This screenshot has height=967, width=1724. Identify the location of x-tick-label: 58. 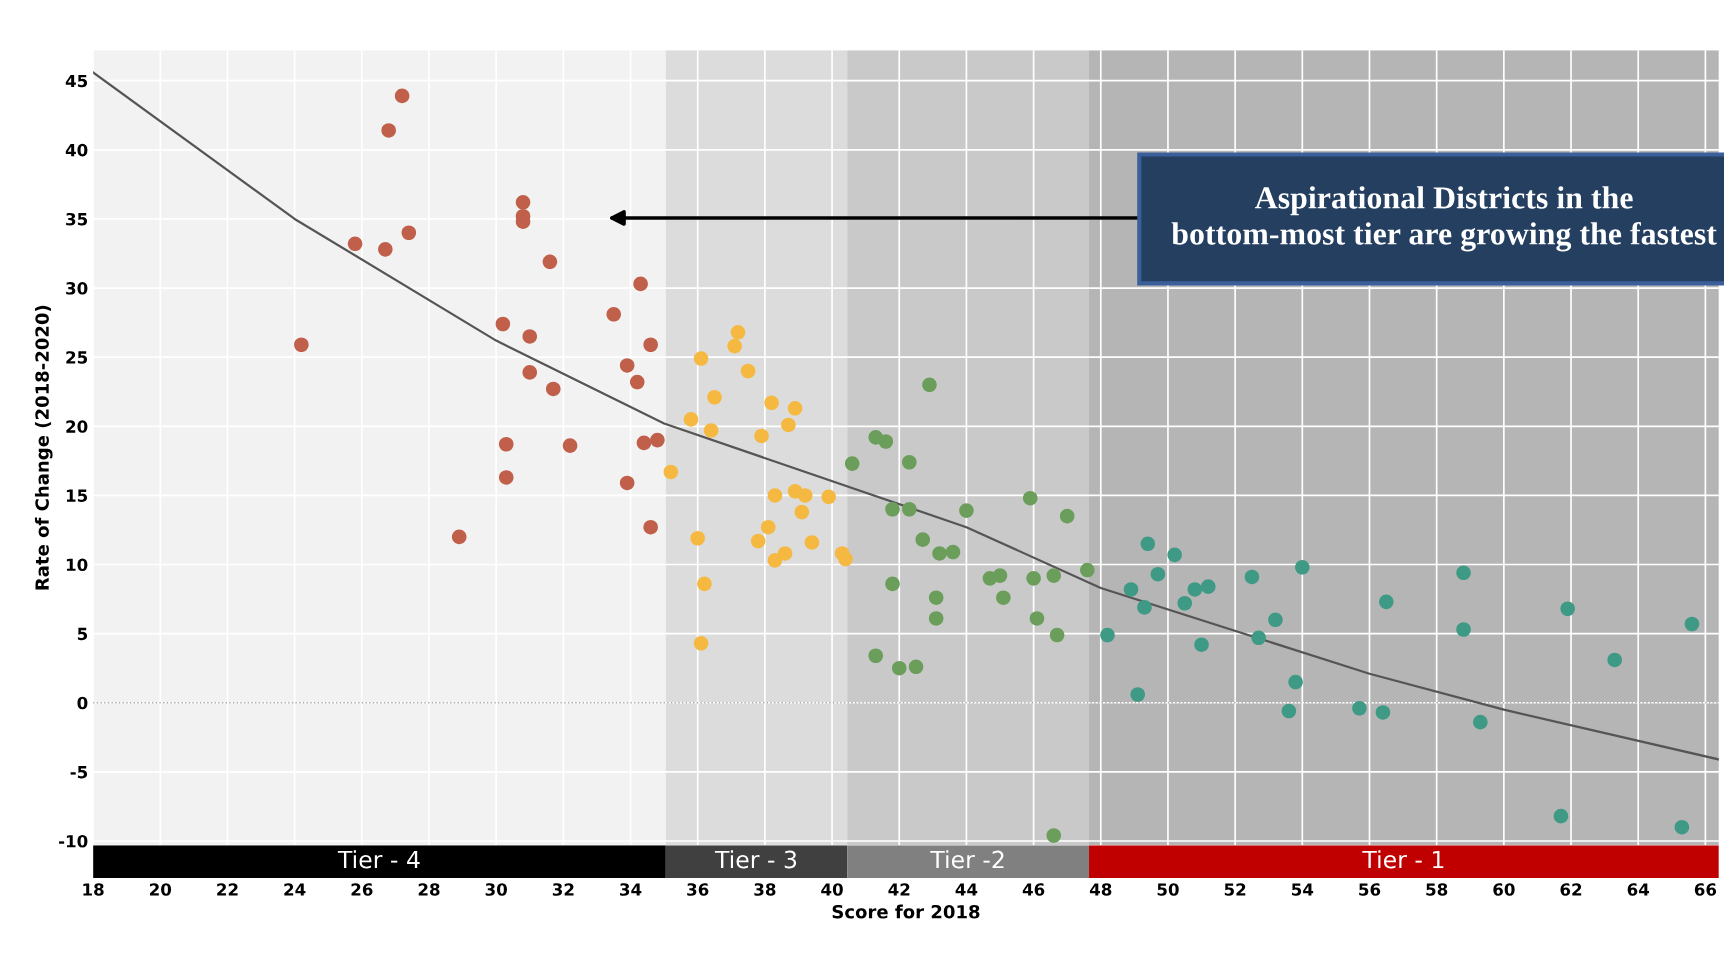
(1437, 889).